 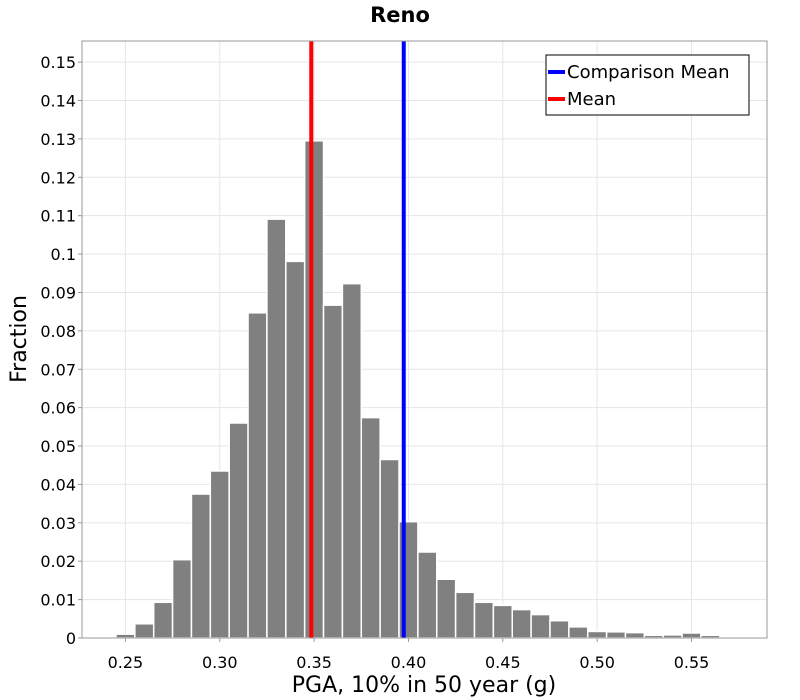 I want to click on y-tick-label: 0.04, so click(x=58, y=484).